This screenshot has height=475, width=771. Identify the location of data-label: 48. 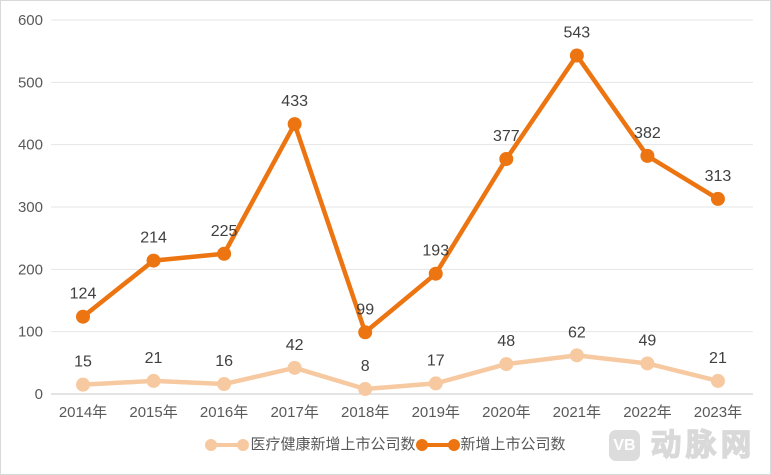
(506, 341).